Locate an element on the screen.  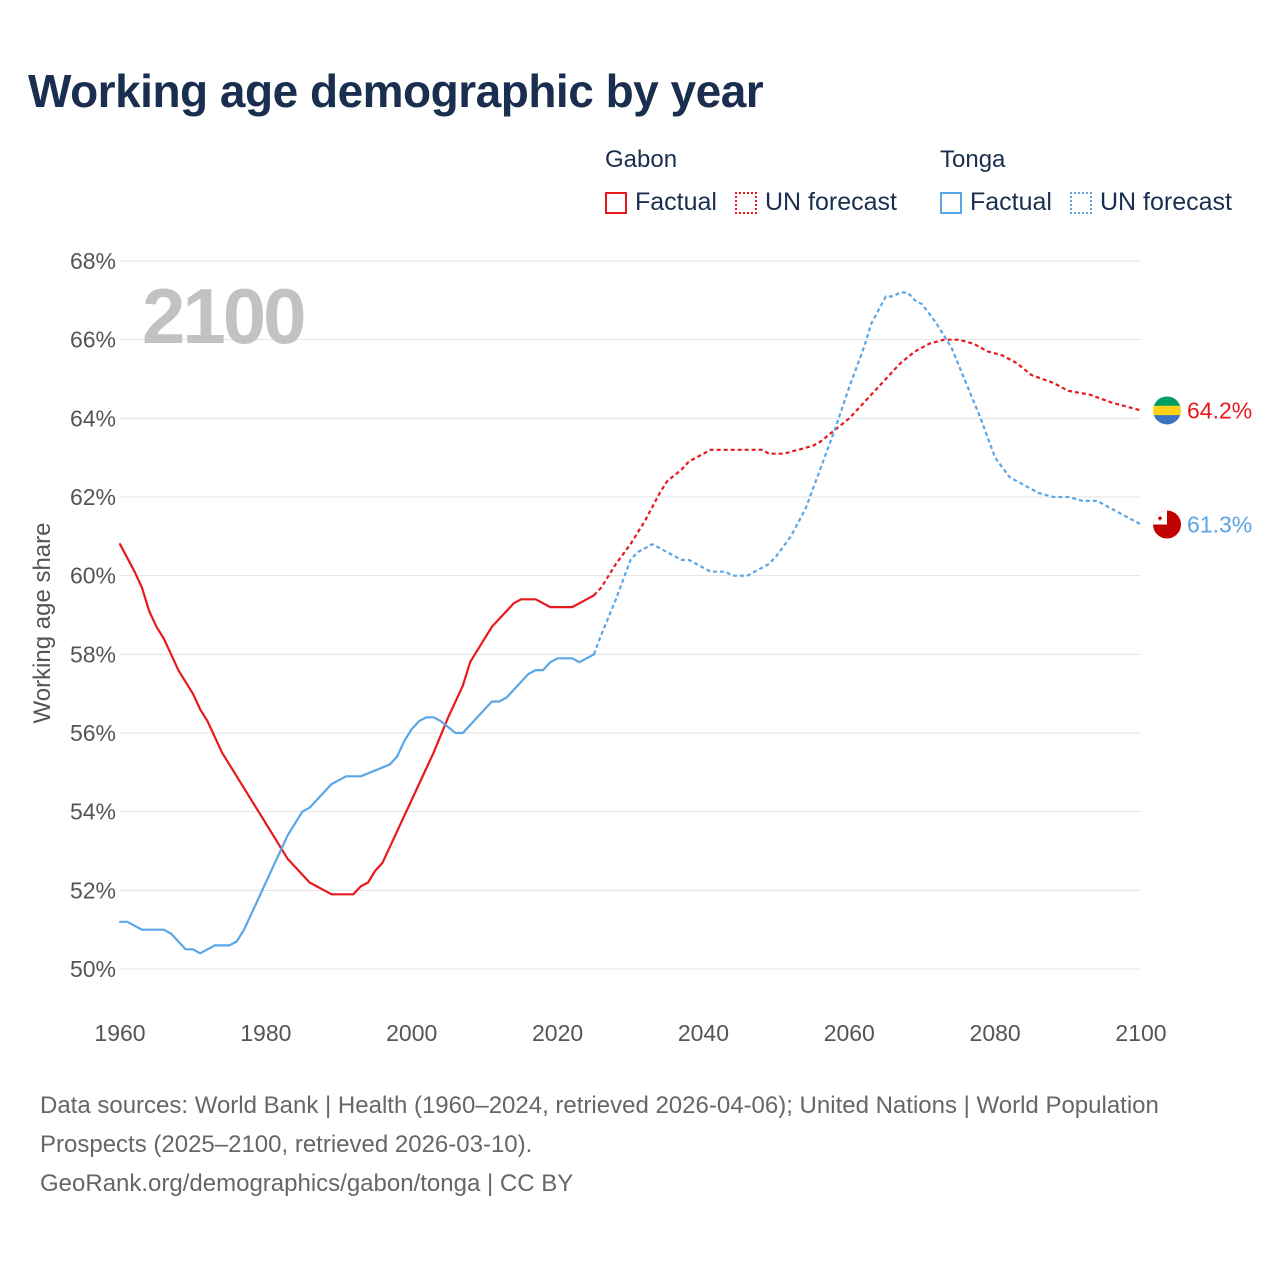
x-tick-label: 1960 is located at coordinates (119, 1033).